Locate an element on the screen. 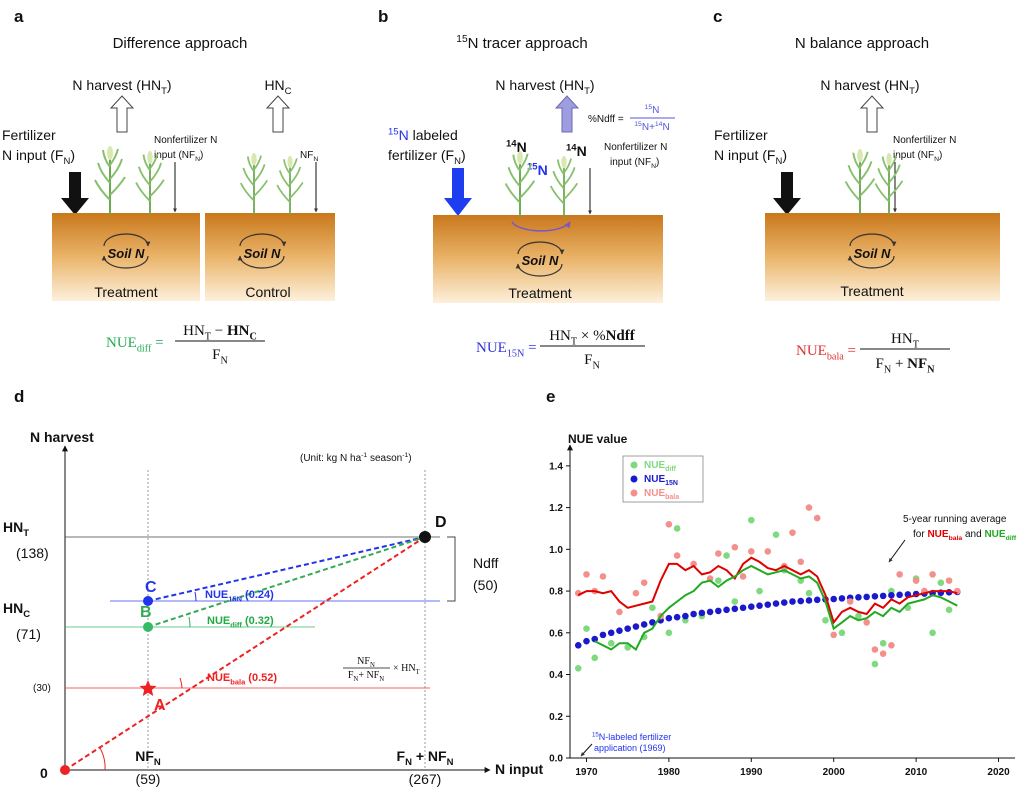 The height and width of the screenshot is (791, 1020). input-label: fertilizer (FN) is located at coordinates (427, 157).